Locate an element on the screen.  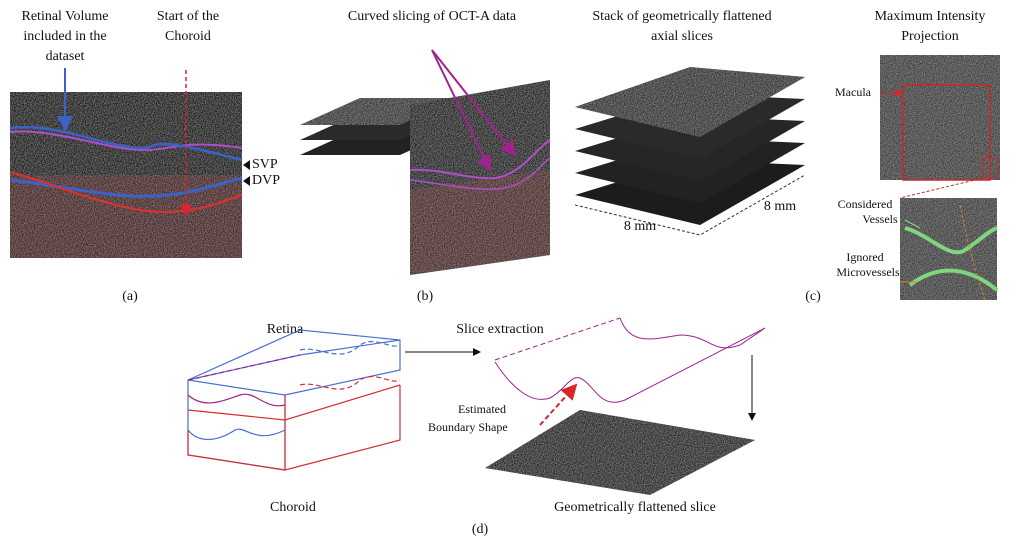
macula-box is located at coordinates (946, 132).